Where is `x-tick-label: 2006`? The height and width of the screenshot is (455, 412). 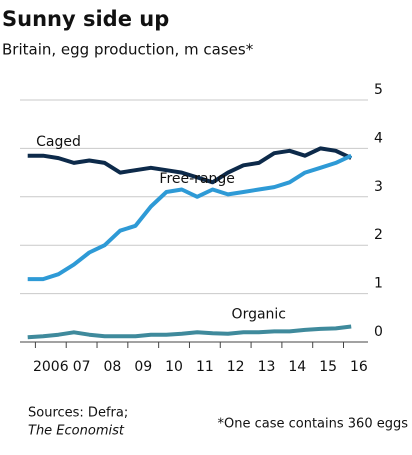 x-tick-label: 2006 is located at coordinates (51, 367).